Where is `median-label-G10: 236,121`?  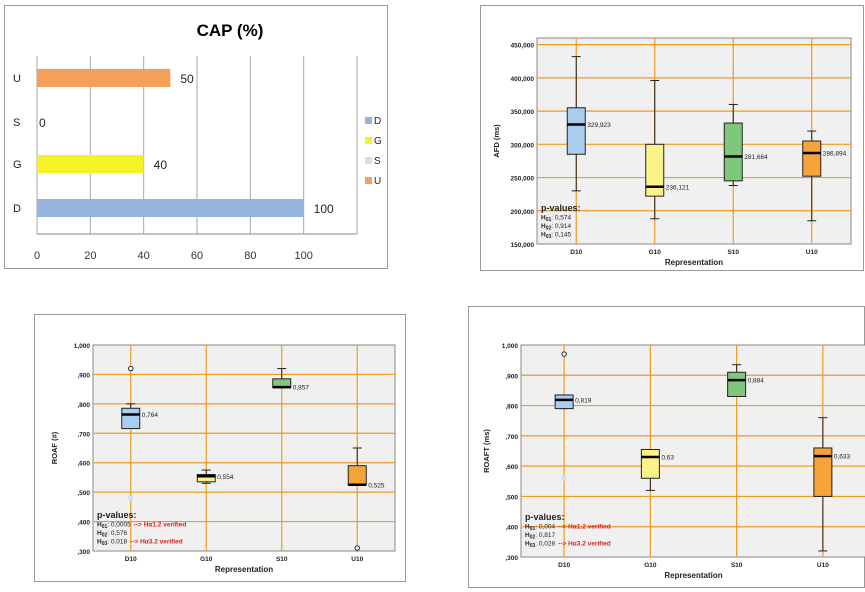
median-label-G10: 236,121 is located at coordinates (678, 187).